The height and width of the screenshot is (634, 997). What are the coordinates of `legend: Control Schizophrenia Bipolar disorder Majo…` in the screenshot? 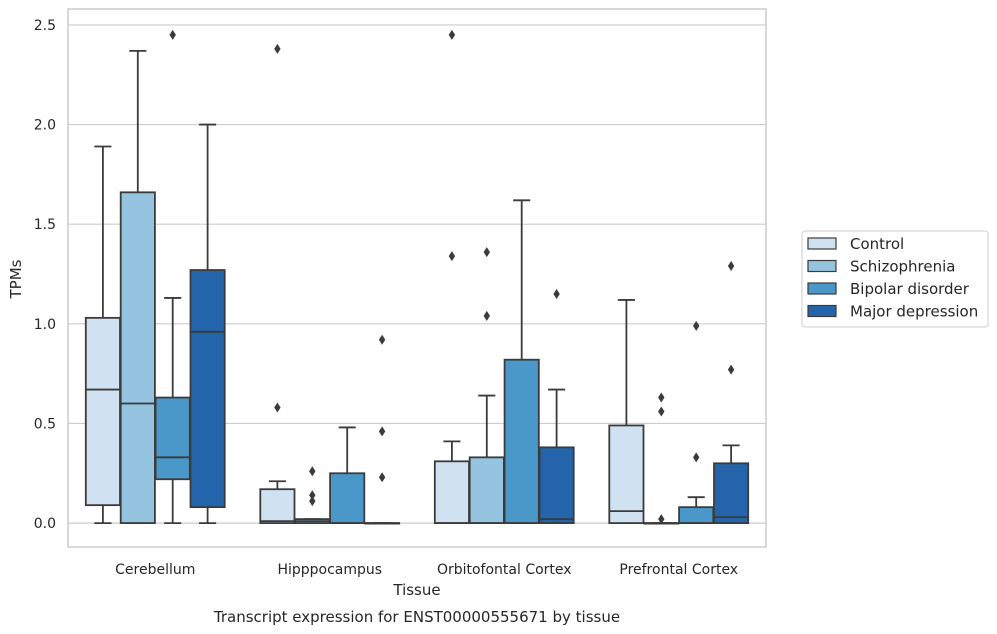 It's located at (895, 279).